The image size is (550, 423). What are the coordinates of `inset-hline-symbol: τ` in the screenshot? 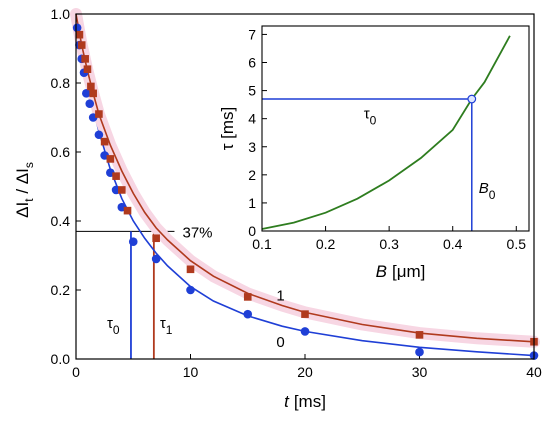 It's located at (367, 114).